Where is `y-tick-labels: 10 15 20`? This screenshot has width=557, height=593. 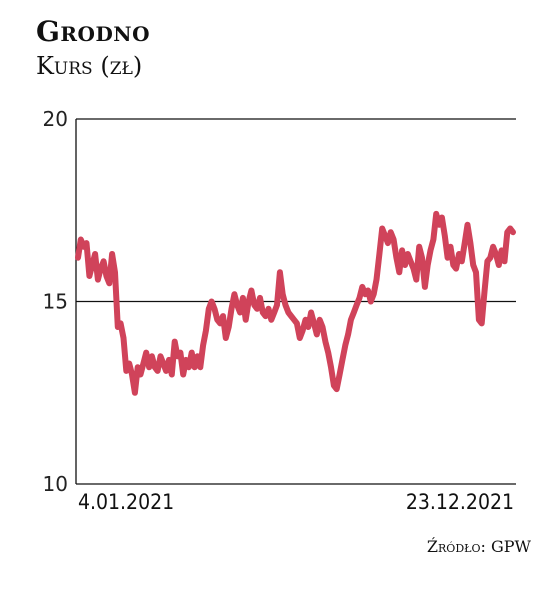 y-tick-labels: 10 15 20 is located at coordinates (55, 301).